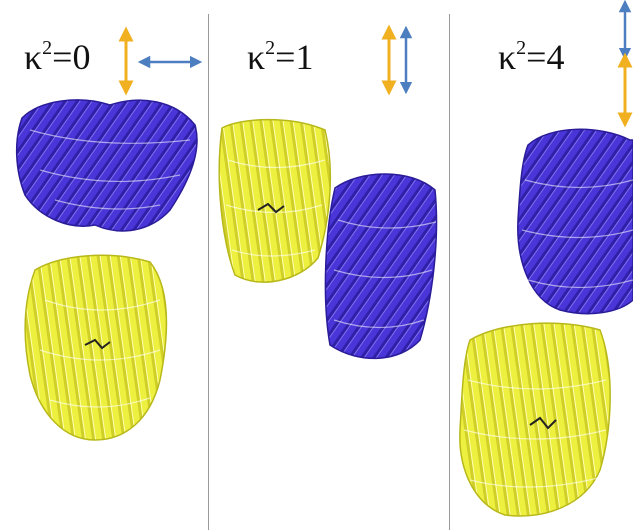 The image size is (633, 532). Describe the element at coordinates (71, 57) in the screenshot. I see `kappa-value: =0` at that location.